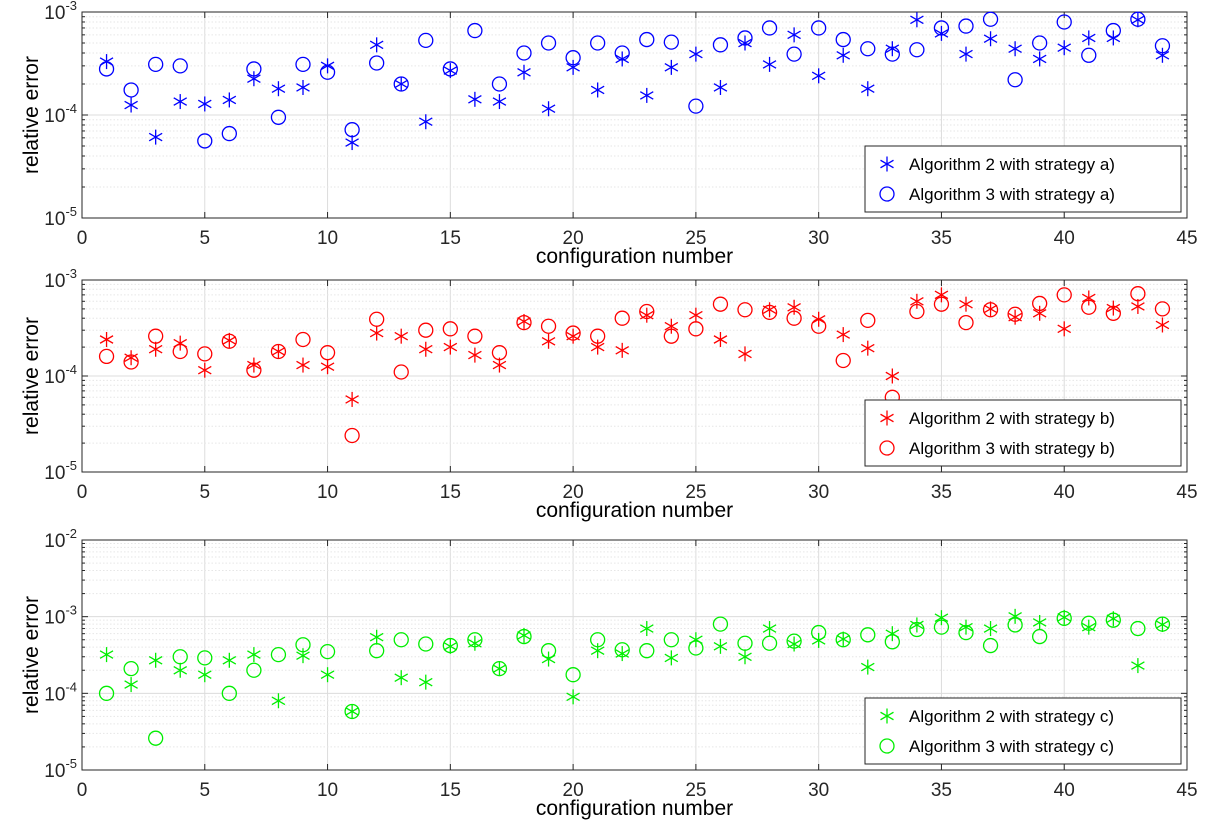 Image resolution: width=1230 pixels, height=820 pixels. What do you see at coordinates (1012, 448) in the screenshot?
I see `legend-entry: Algorithm 3 with strategy b)` at bounding box center [1012, 448].